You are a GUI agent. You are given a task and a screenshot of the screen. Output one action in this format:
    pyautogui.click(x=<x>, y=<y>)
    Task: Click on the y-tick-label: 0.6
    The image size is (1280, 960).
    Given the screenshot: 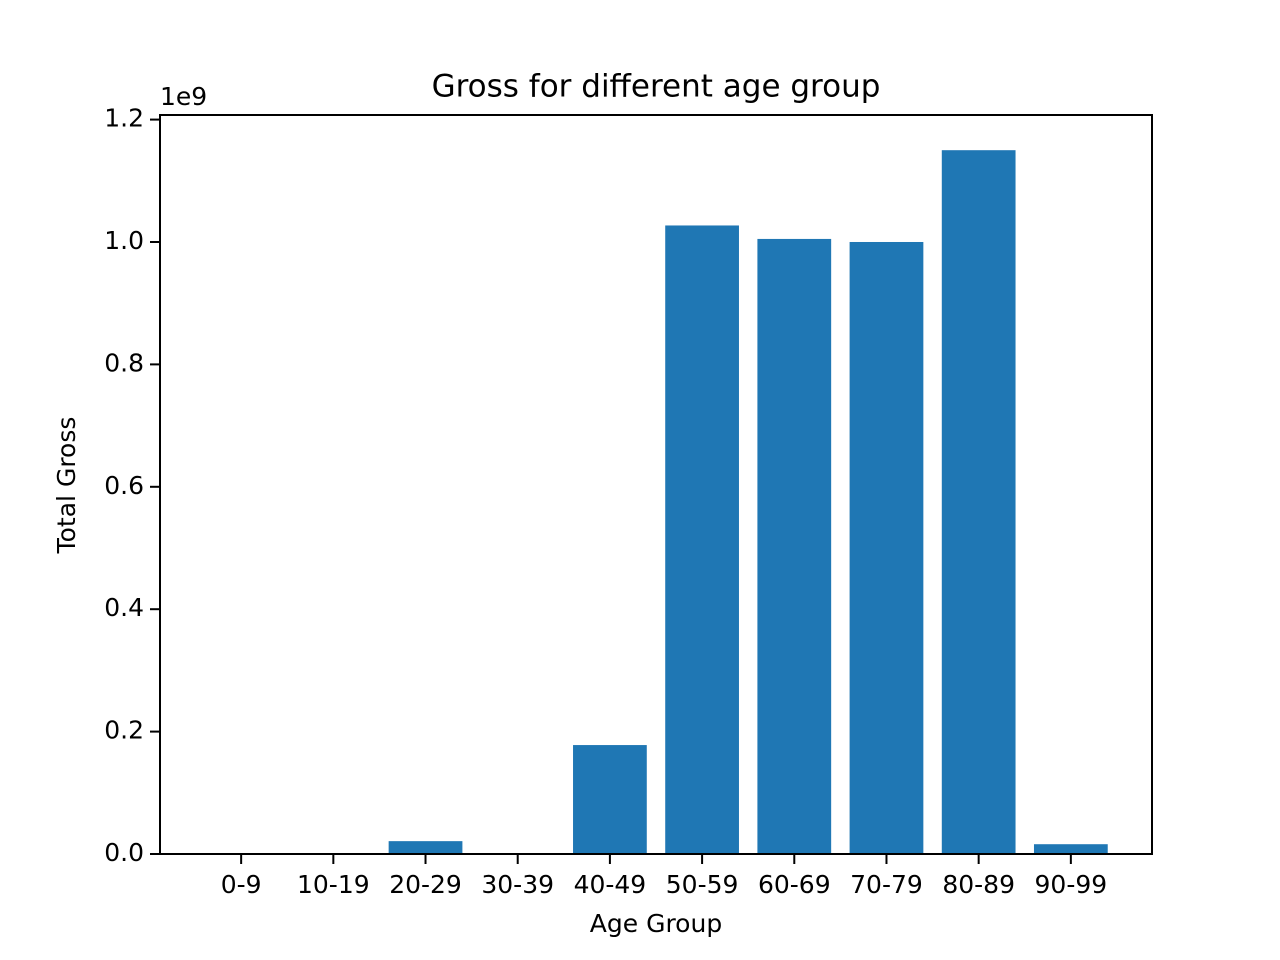 What is the action you would take?
    pyautogui.click(x=124, y=485)
    